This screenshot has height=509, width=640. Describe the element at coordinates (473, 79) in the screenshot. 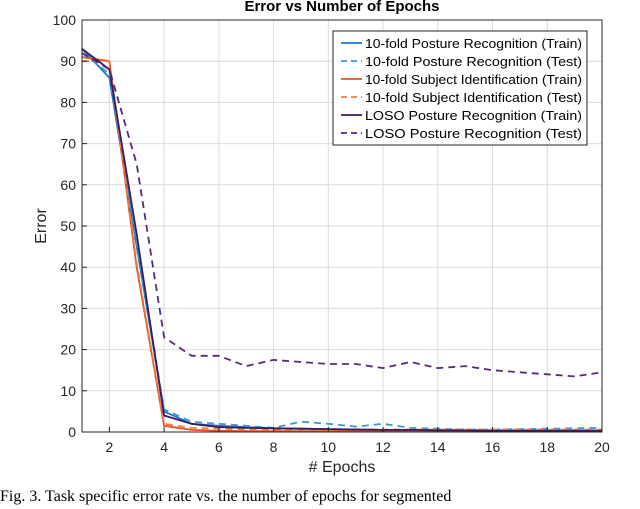

I see `legend-label-3: 10-fold Subject Identification (Train)` at that location.